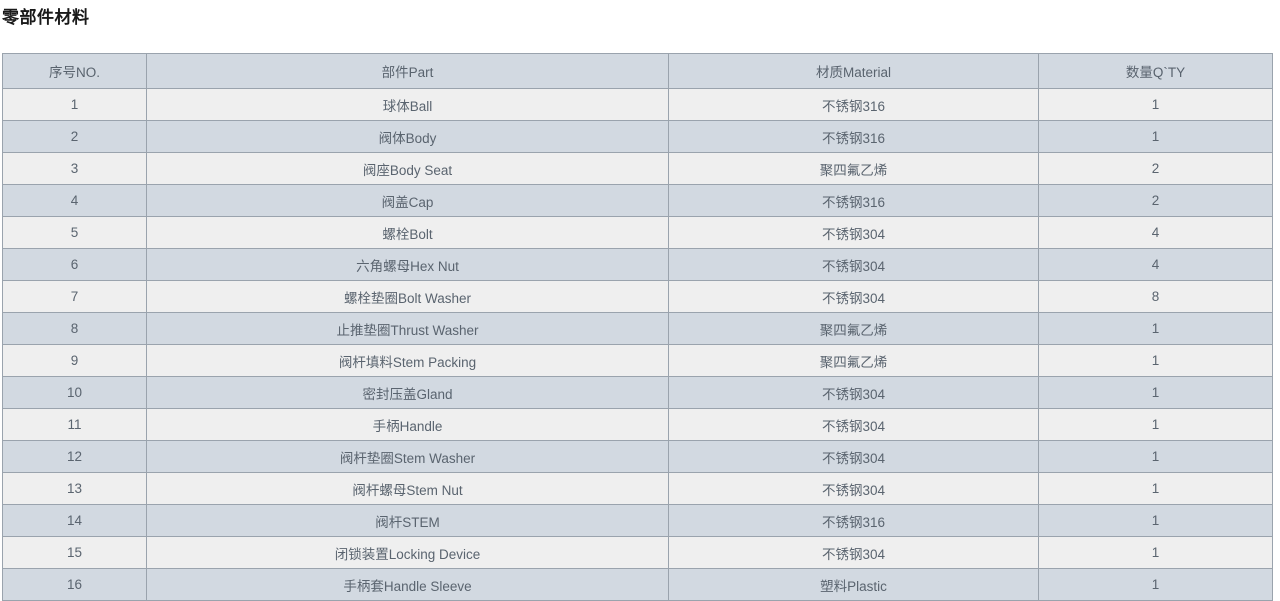 The width and height of the screenshot is (1280, 601). What do you see at coordinates (74, 328) in the screenshot?
I see `cell-no: 8` at bounding box center [74, 328].